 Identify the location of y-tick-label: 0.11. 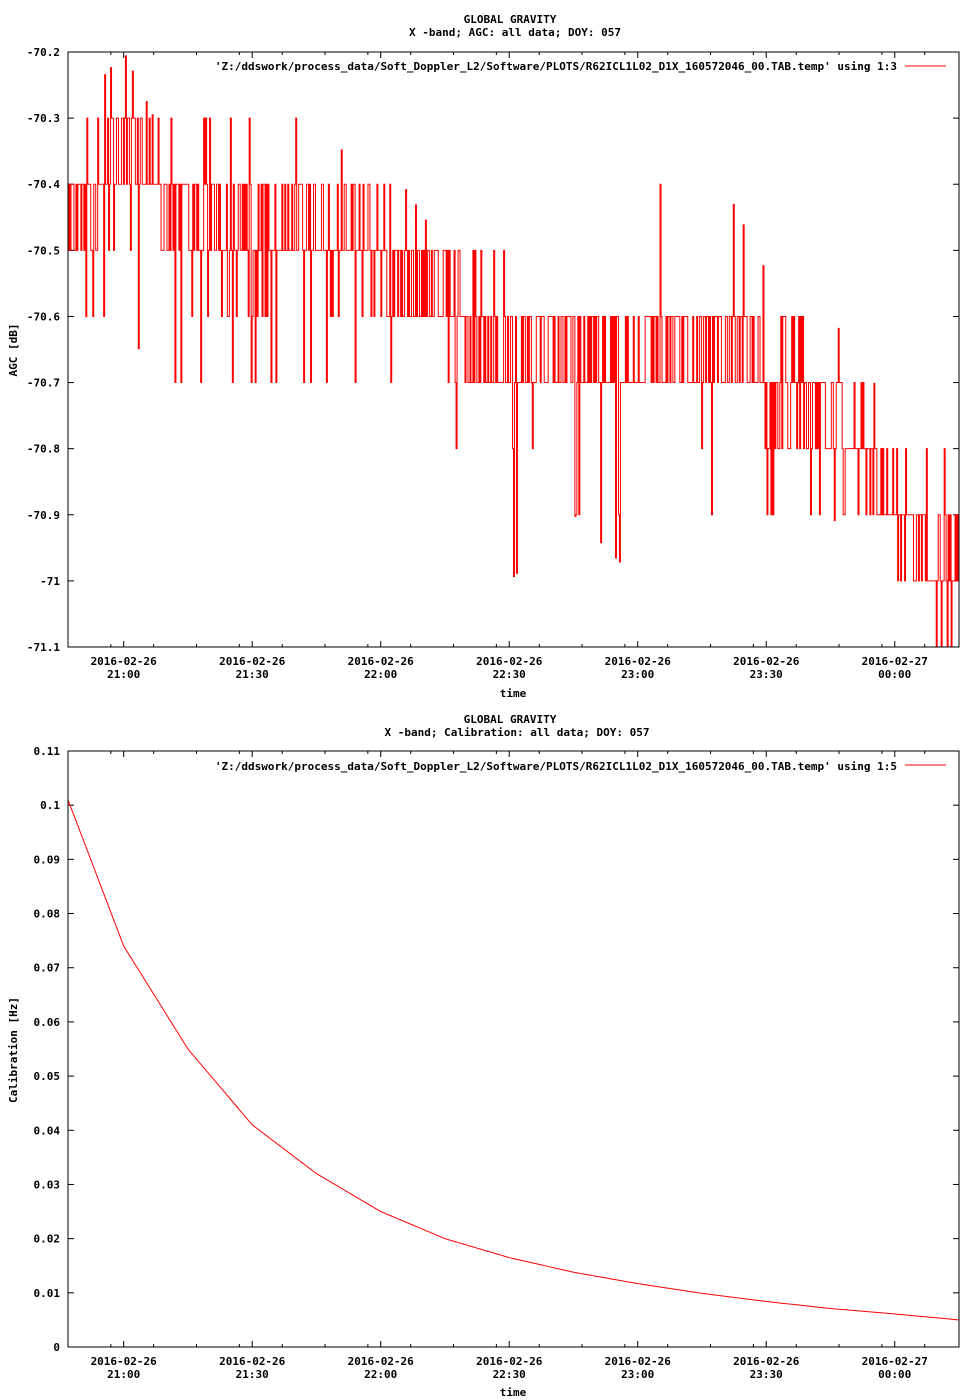
(47, 751).